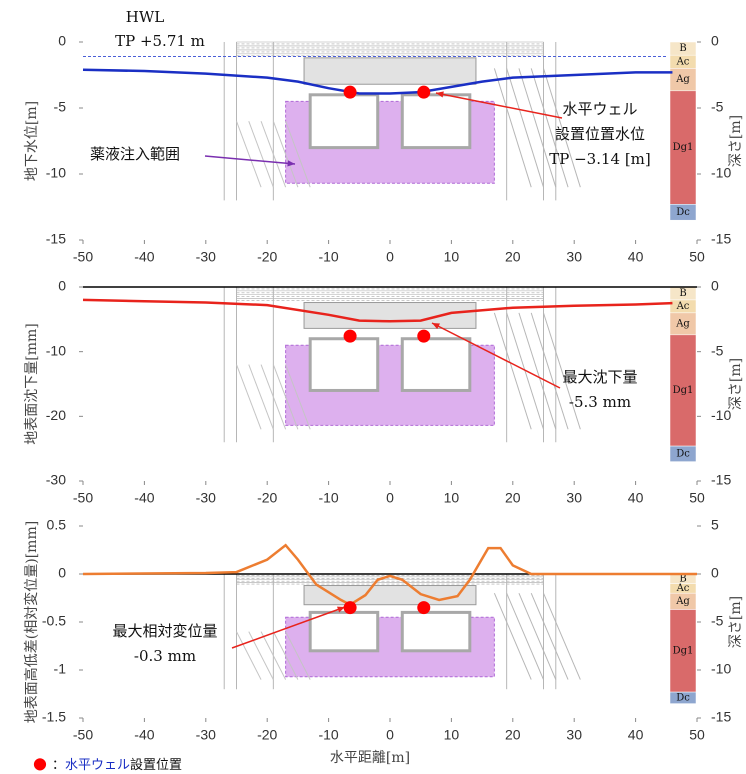  I want to click on annotation: 最大相対変位量, so click(164, 631).